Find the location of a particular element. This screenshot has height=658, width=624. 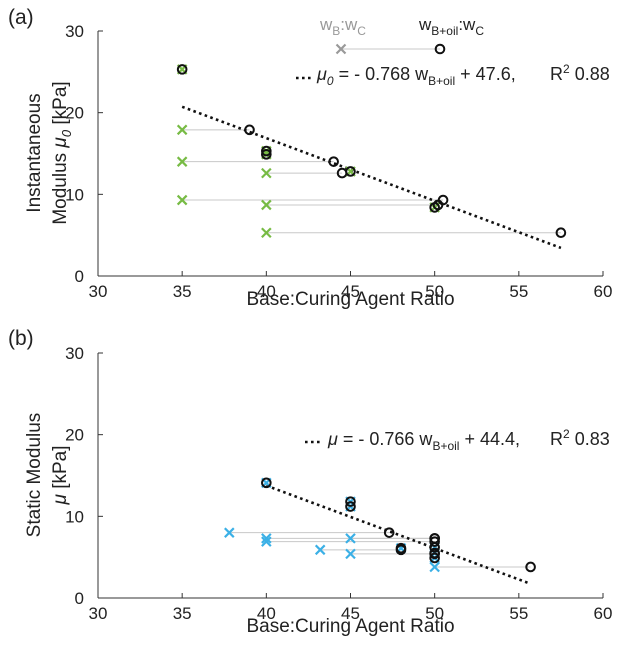

fit-eq-mid: = - 0.766 w is located at coordinates (386, 439).